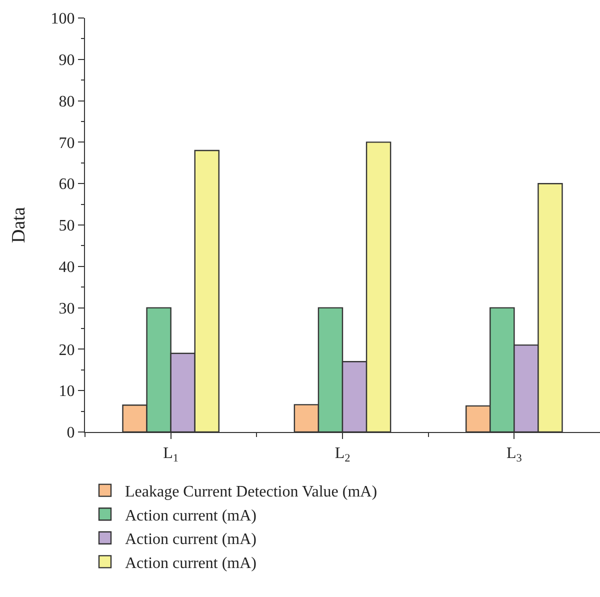 This screenshot has width=600, height=597. Describe the element at coordinates (251, 492) in the screenshot. I see `legend-label: Leakage Current Detection Value (mA)` at that location.